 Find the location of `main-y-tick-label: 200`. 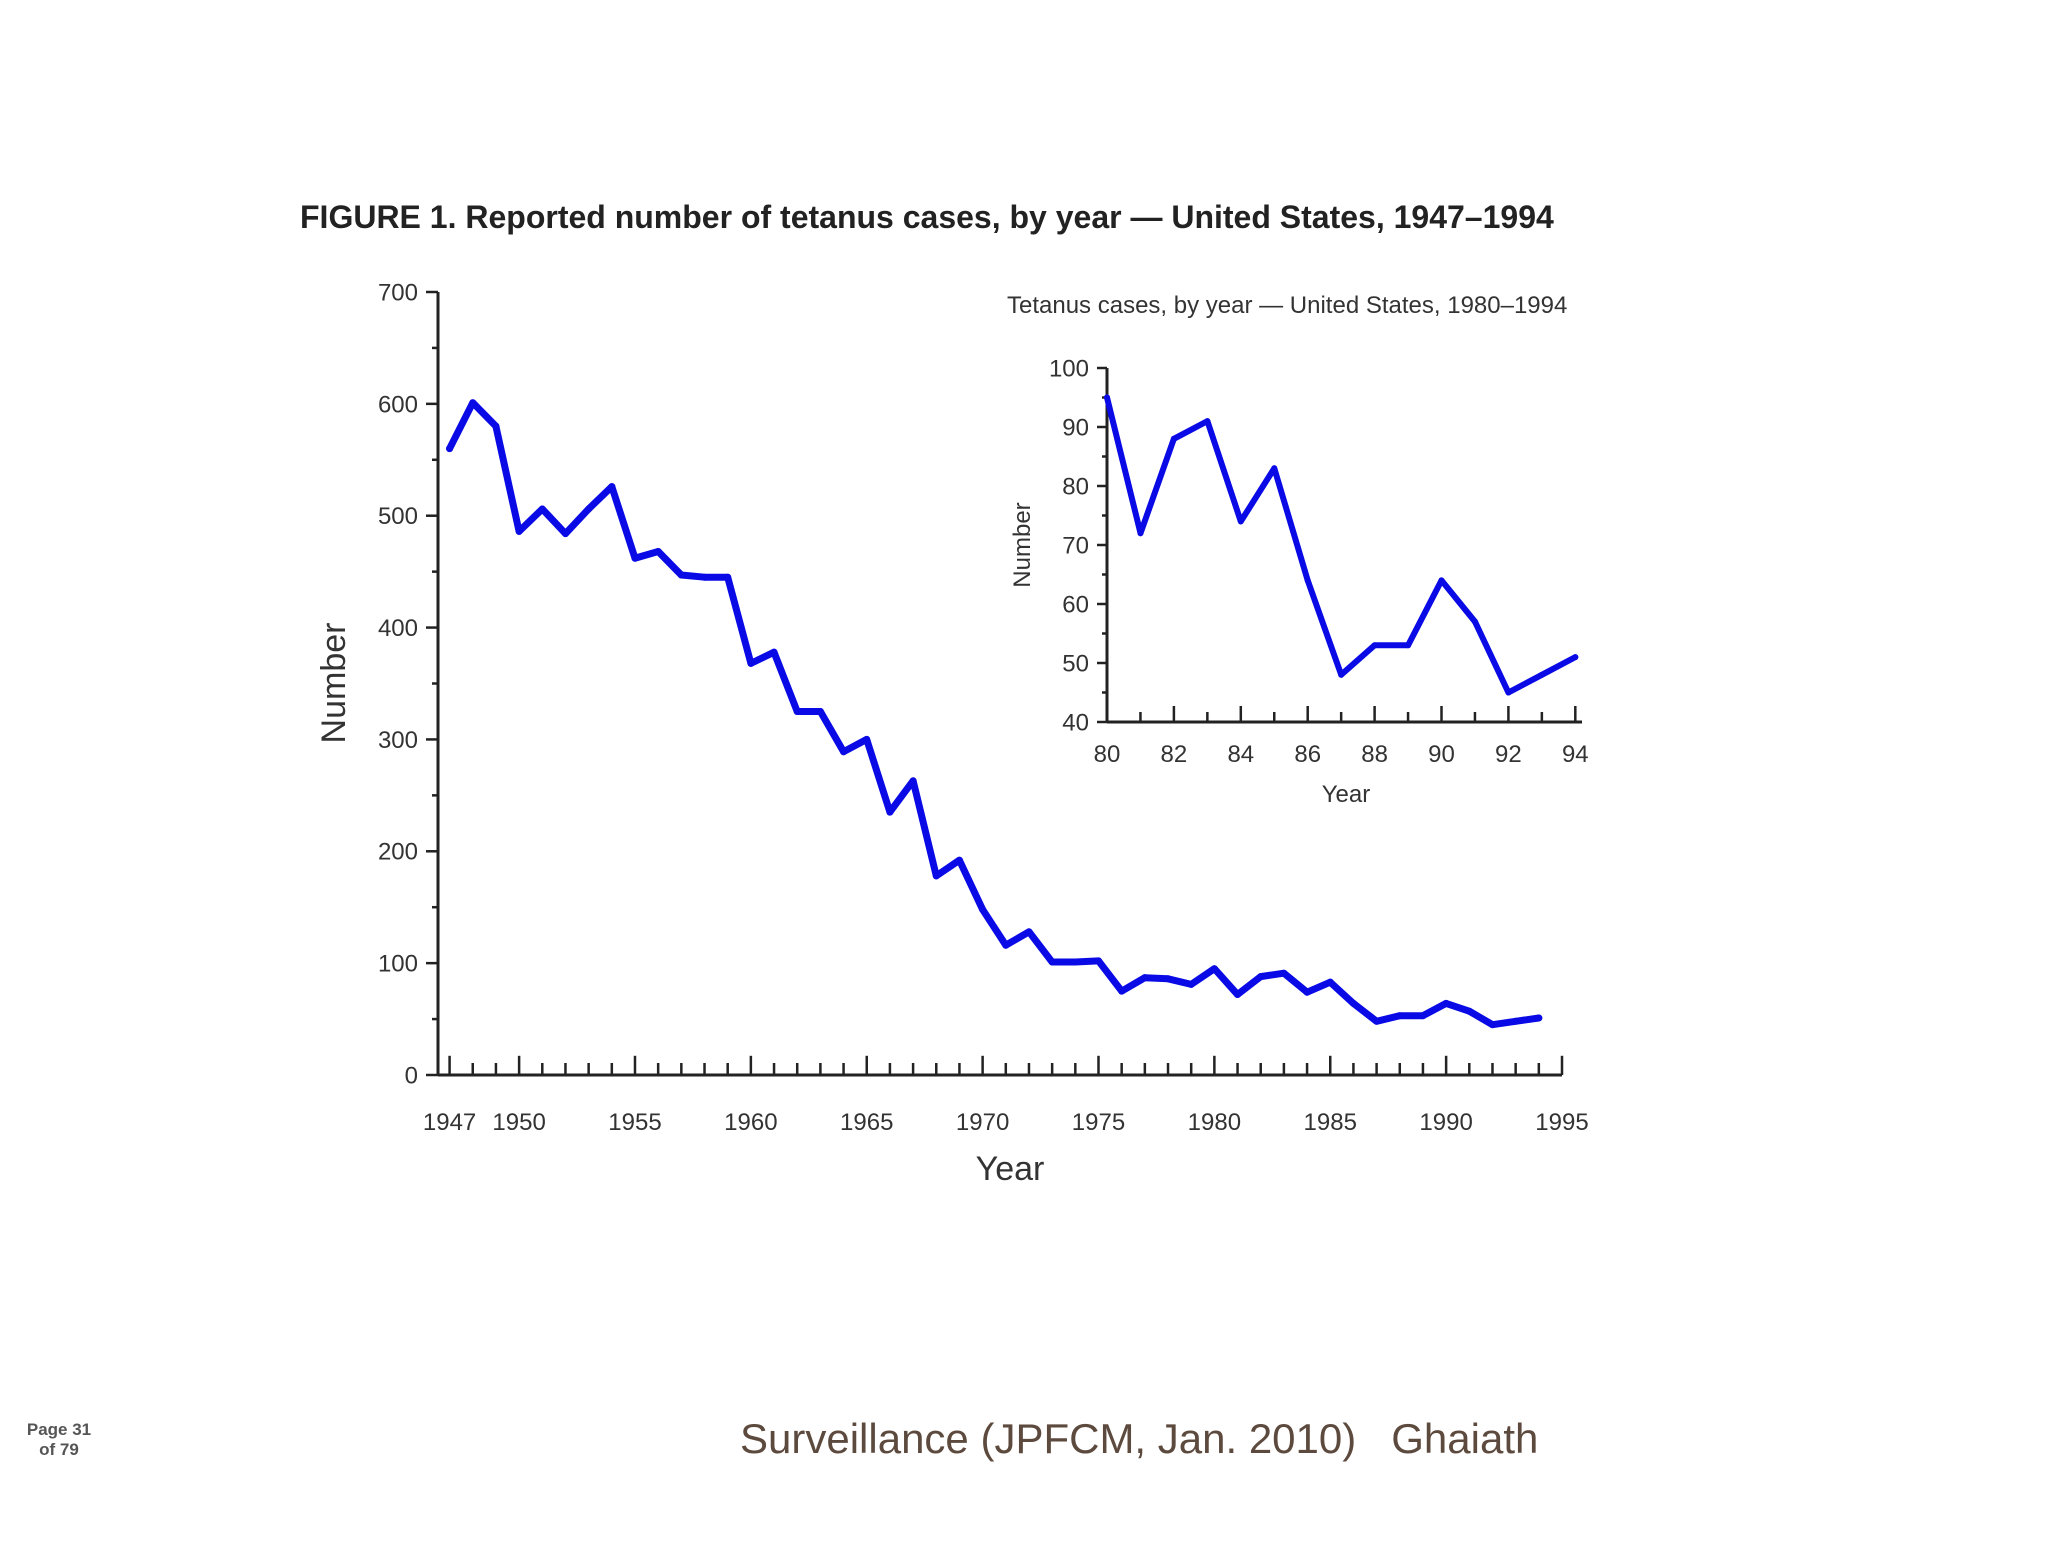

main-y-tick-label: 200 is located at coordinates (398, 852).